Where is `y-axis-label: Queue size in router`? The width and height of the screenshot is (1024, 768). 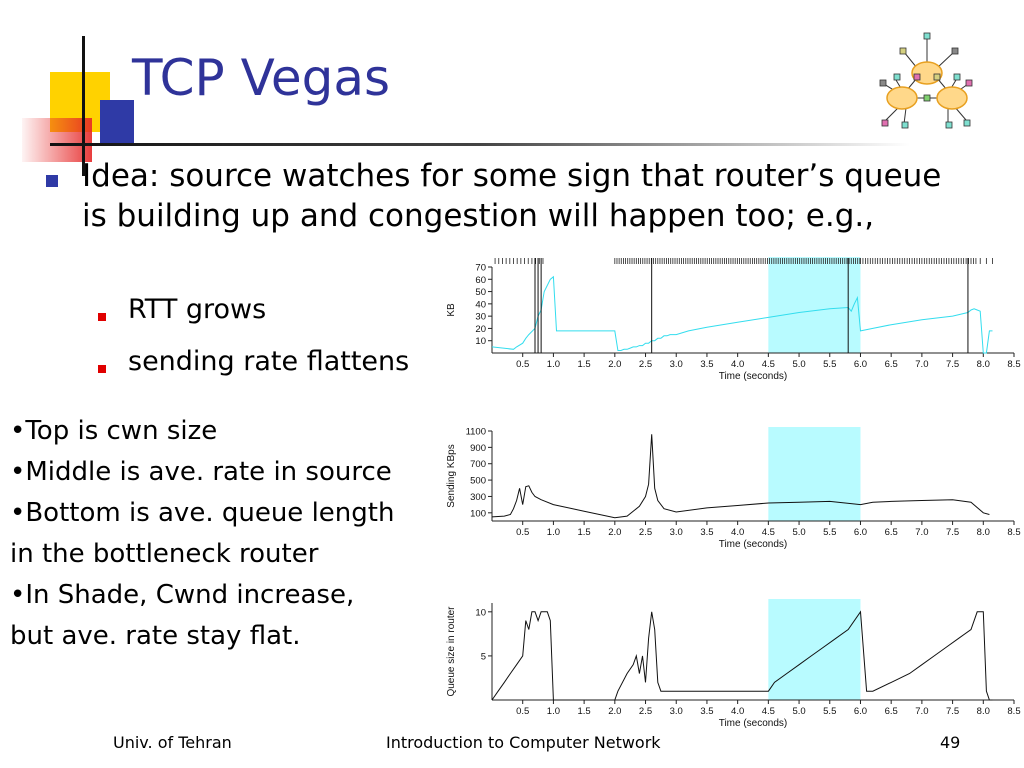 y-axis-label: Queue size in router is located at coordinates (451, 651).